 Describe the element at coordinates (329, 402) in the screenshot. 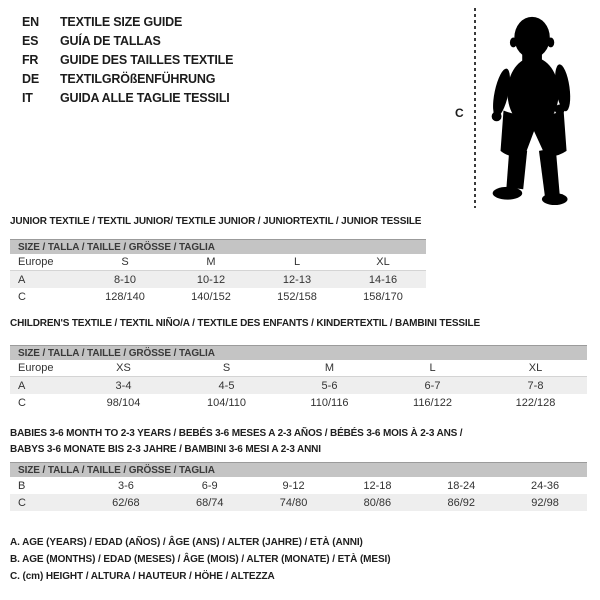

I see `cell: 110/116` at that location.